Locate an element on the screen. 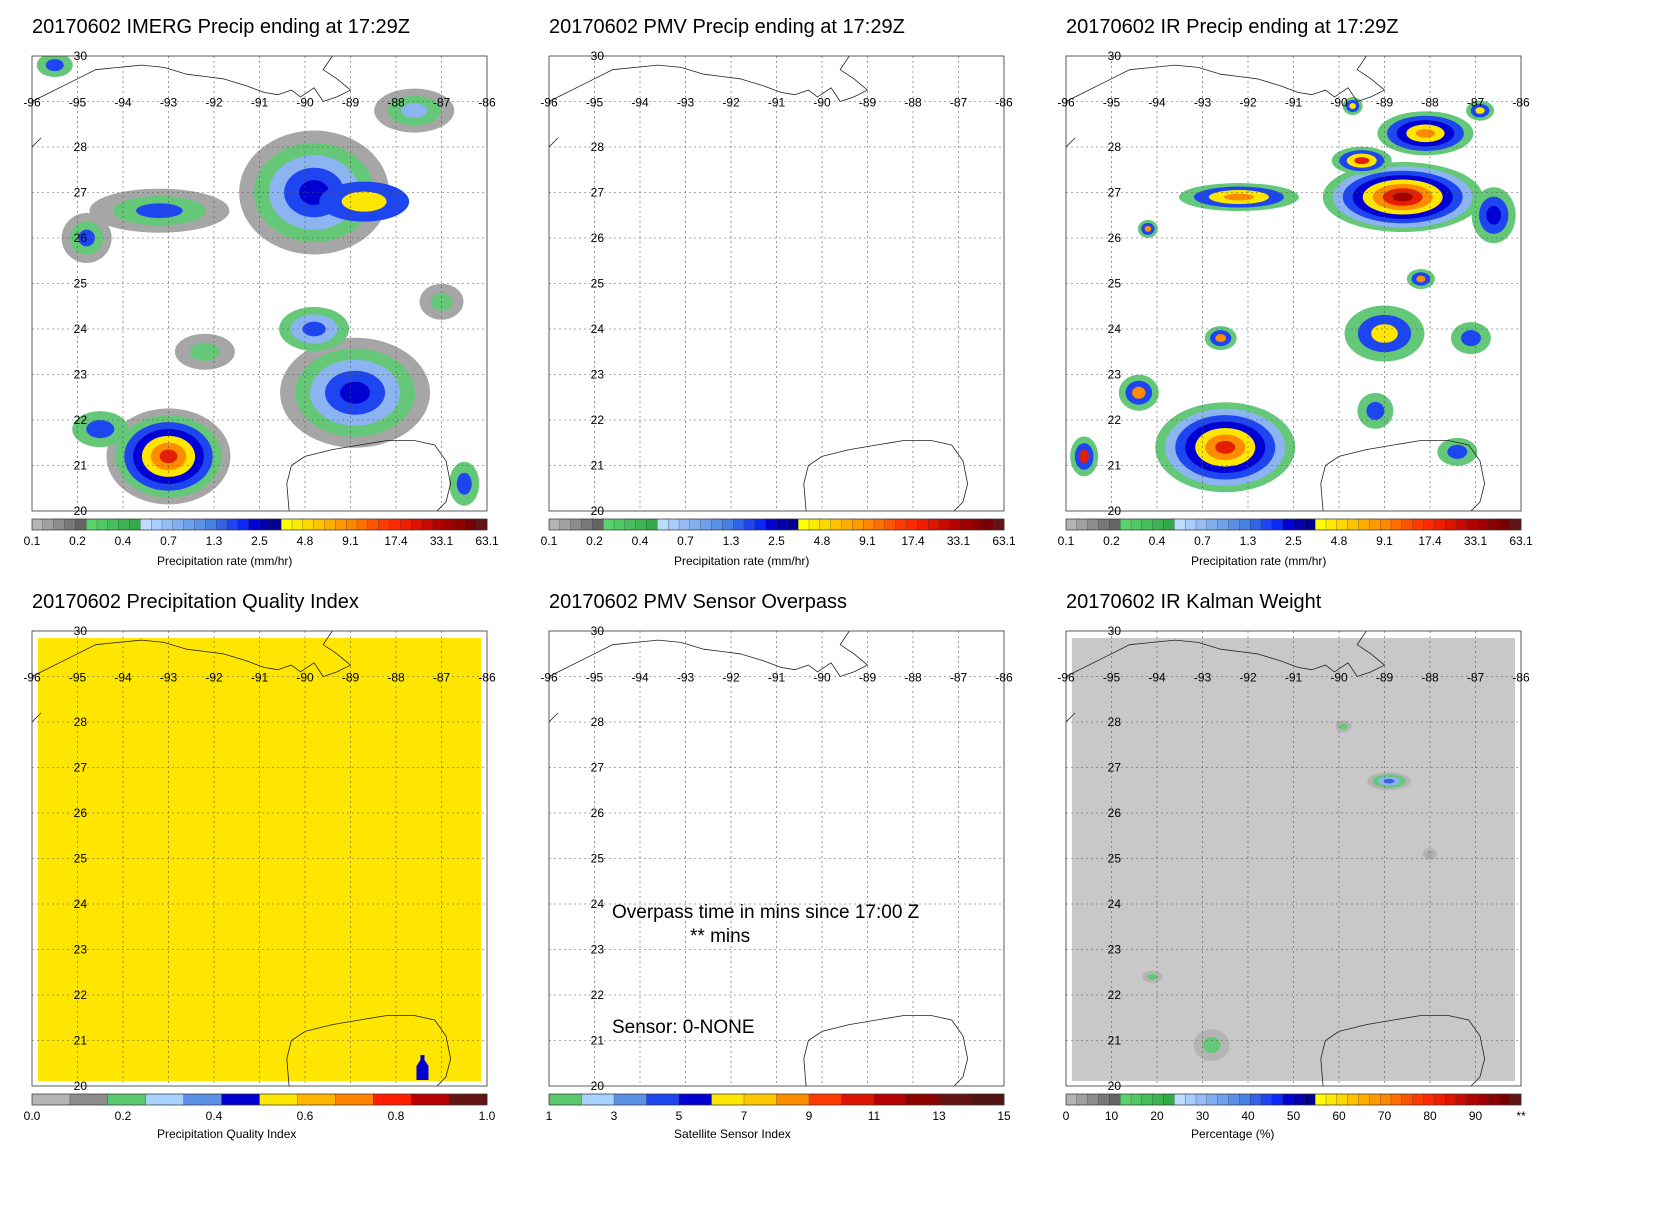  kalman-area-north is located at coordinates (1343, 726).